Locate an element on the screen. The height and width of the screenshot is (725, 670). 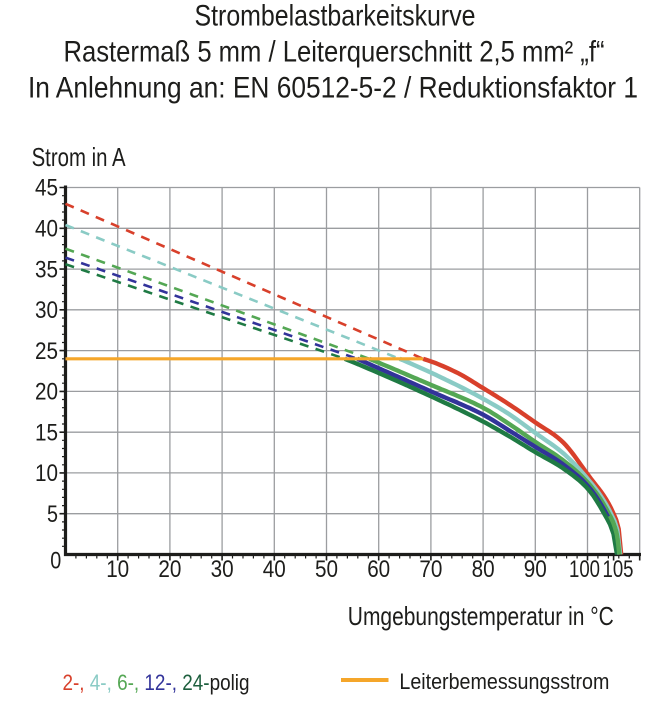
svg-text: 60 is located at coordinates (378, 569).